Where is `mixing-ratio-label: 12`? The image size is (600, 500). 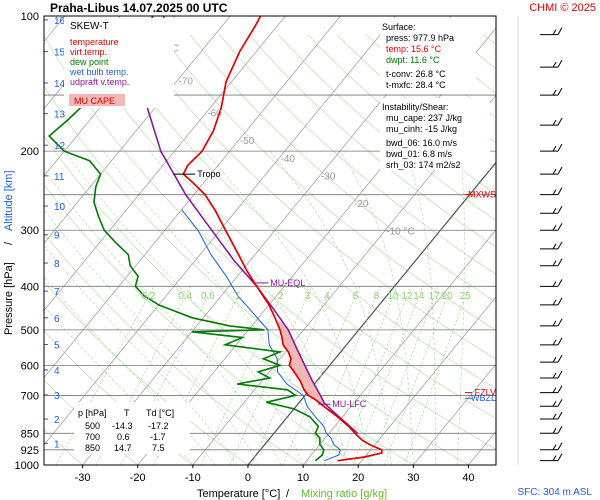 mixing-ratio-label: 12 is located at coordinates (407, 296).